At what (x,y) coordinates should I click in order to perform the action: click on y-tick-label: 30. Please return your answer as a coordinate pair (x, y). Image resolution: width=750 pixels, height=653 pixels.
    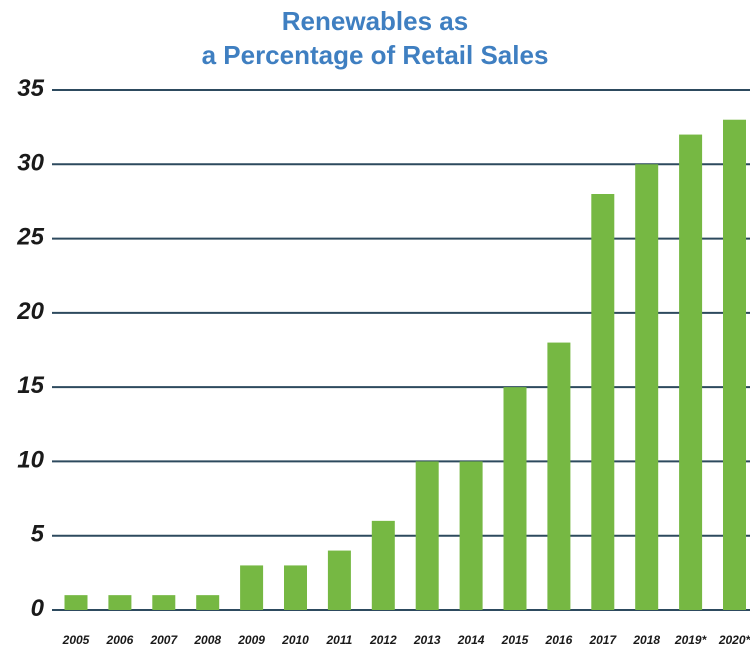
    Looking at the image, I should click on (30, 162).